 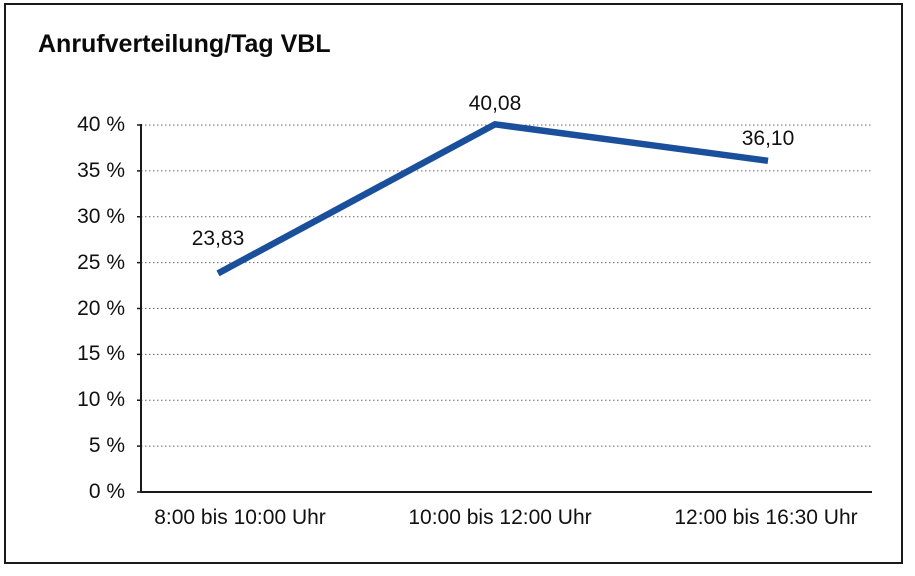 What do you see at coordinates (101, 262) in the screenshot?
I see `y-axis-tick-label-25: 25 %` at bounding box center [101, 262].